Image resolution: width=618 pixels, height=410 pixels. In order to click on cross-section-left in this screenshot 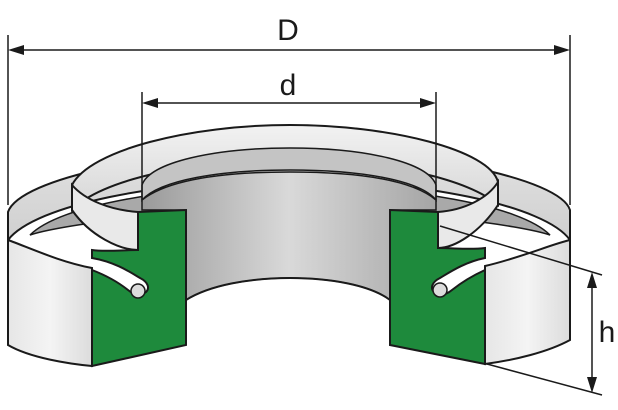, I will do `click(139, 288)`.